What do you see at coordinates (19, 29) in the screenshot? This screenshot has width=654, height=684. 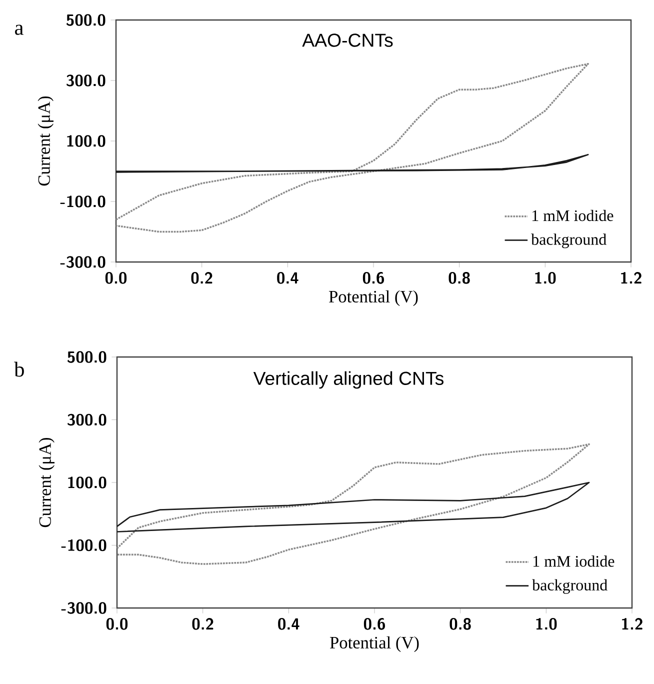 I see `text: a` at bounding box center [19, 29].